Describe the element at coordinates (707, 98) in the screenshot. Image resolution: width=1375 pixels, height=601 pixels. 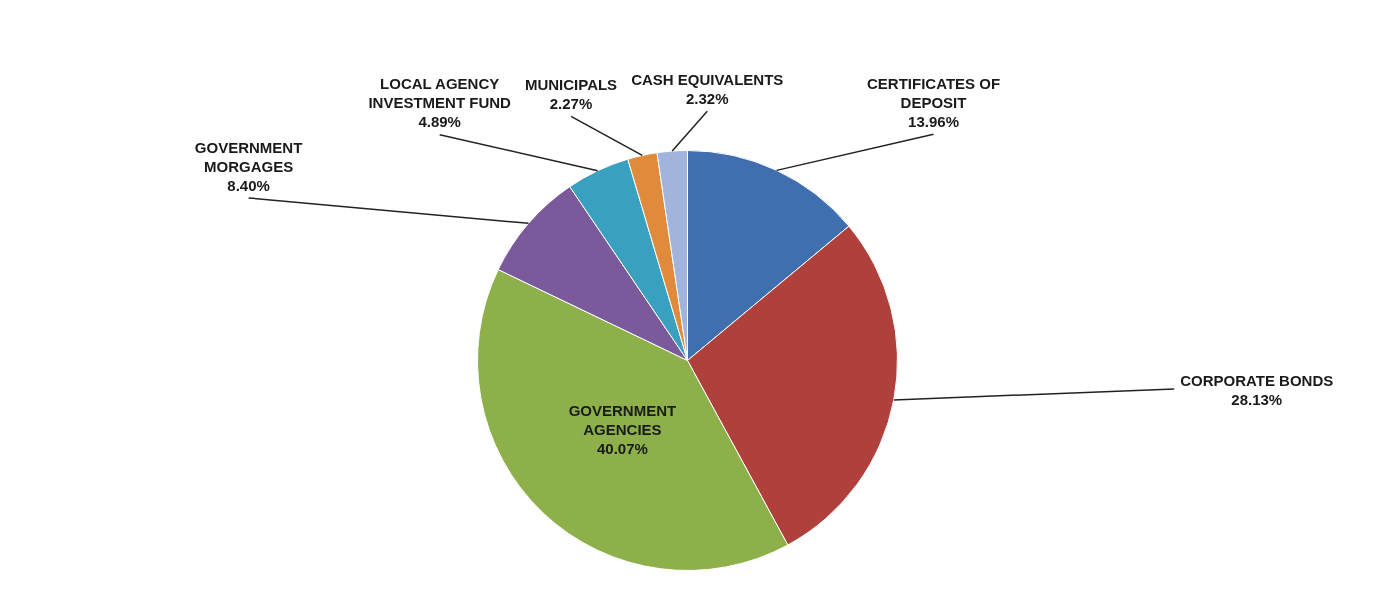
I see `data-label: 2.32%` at that location.